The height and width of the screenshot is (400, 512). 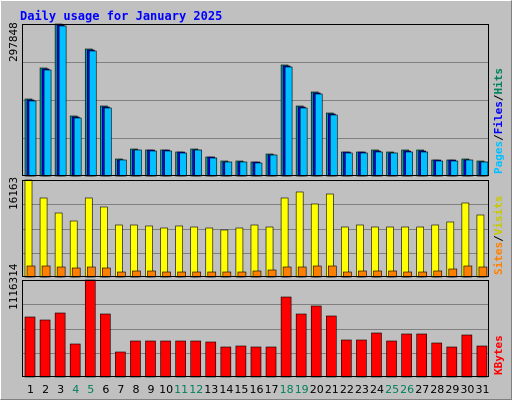 I want to click on y-max-label: 1116314, so click(x=13, y=286).